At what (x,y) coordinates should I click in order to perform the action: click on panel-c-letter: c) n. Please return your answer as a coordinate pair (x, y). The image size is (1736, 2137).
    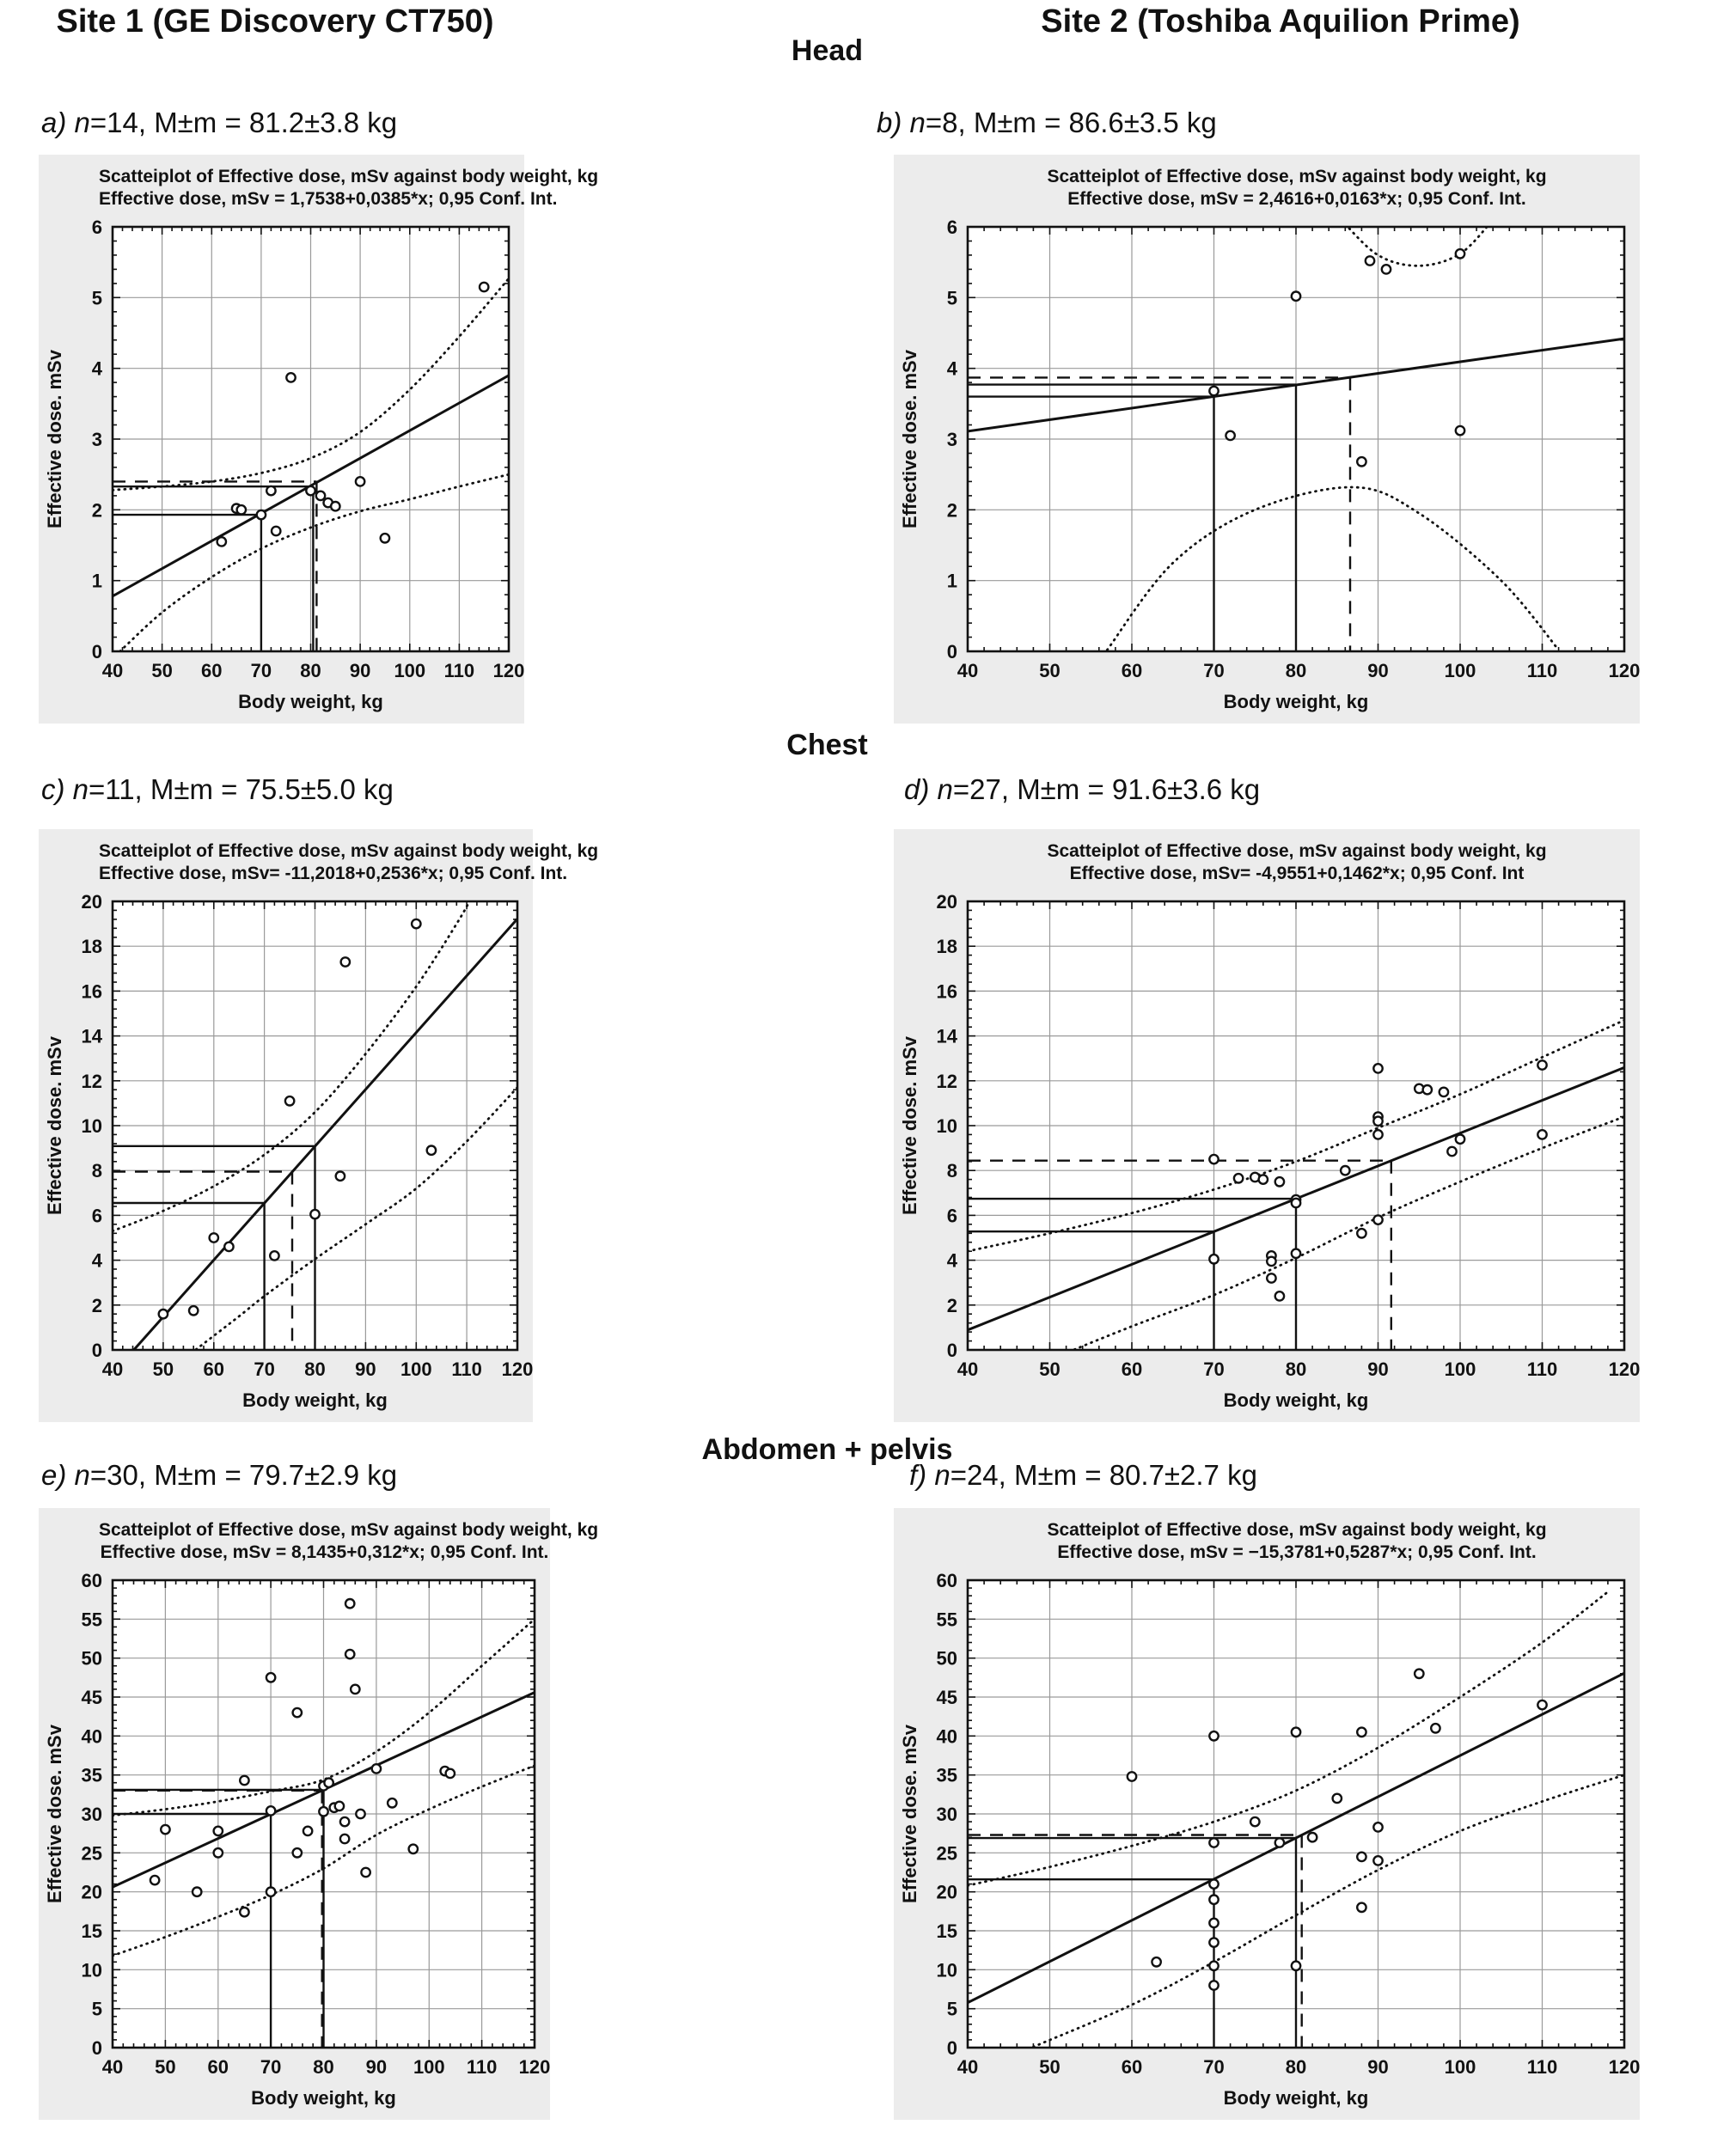
    Looking at the image, I should click on (65, 789).